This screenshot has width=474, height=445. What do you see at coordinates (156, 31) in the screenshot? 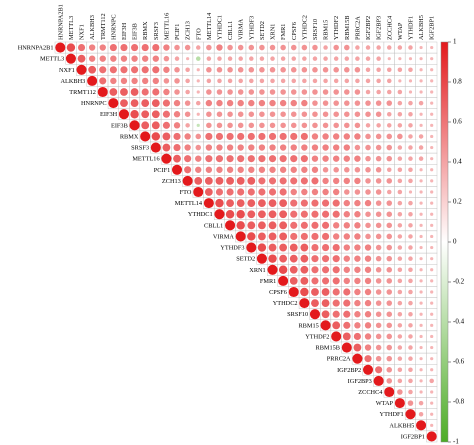
I see `column-label: SRSF3` at bounding box center [156, 31].